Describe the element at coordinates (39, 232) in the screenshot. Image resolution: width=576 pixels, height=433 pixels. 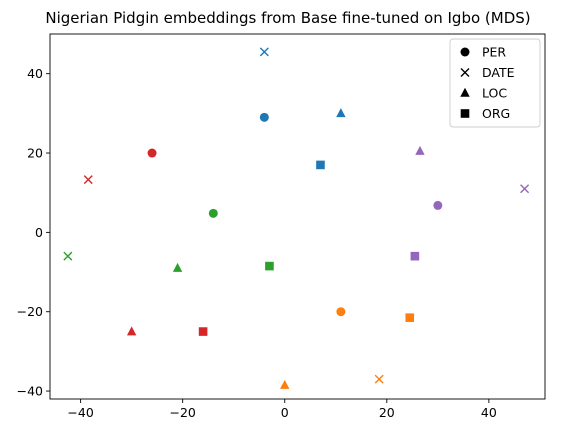
I see `y-tick-label: 0` at that location.